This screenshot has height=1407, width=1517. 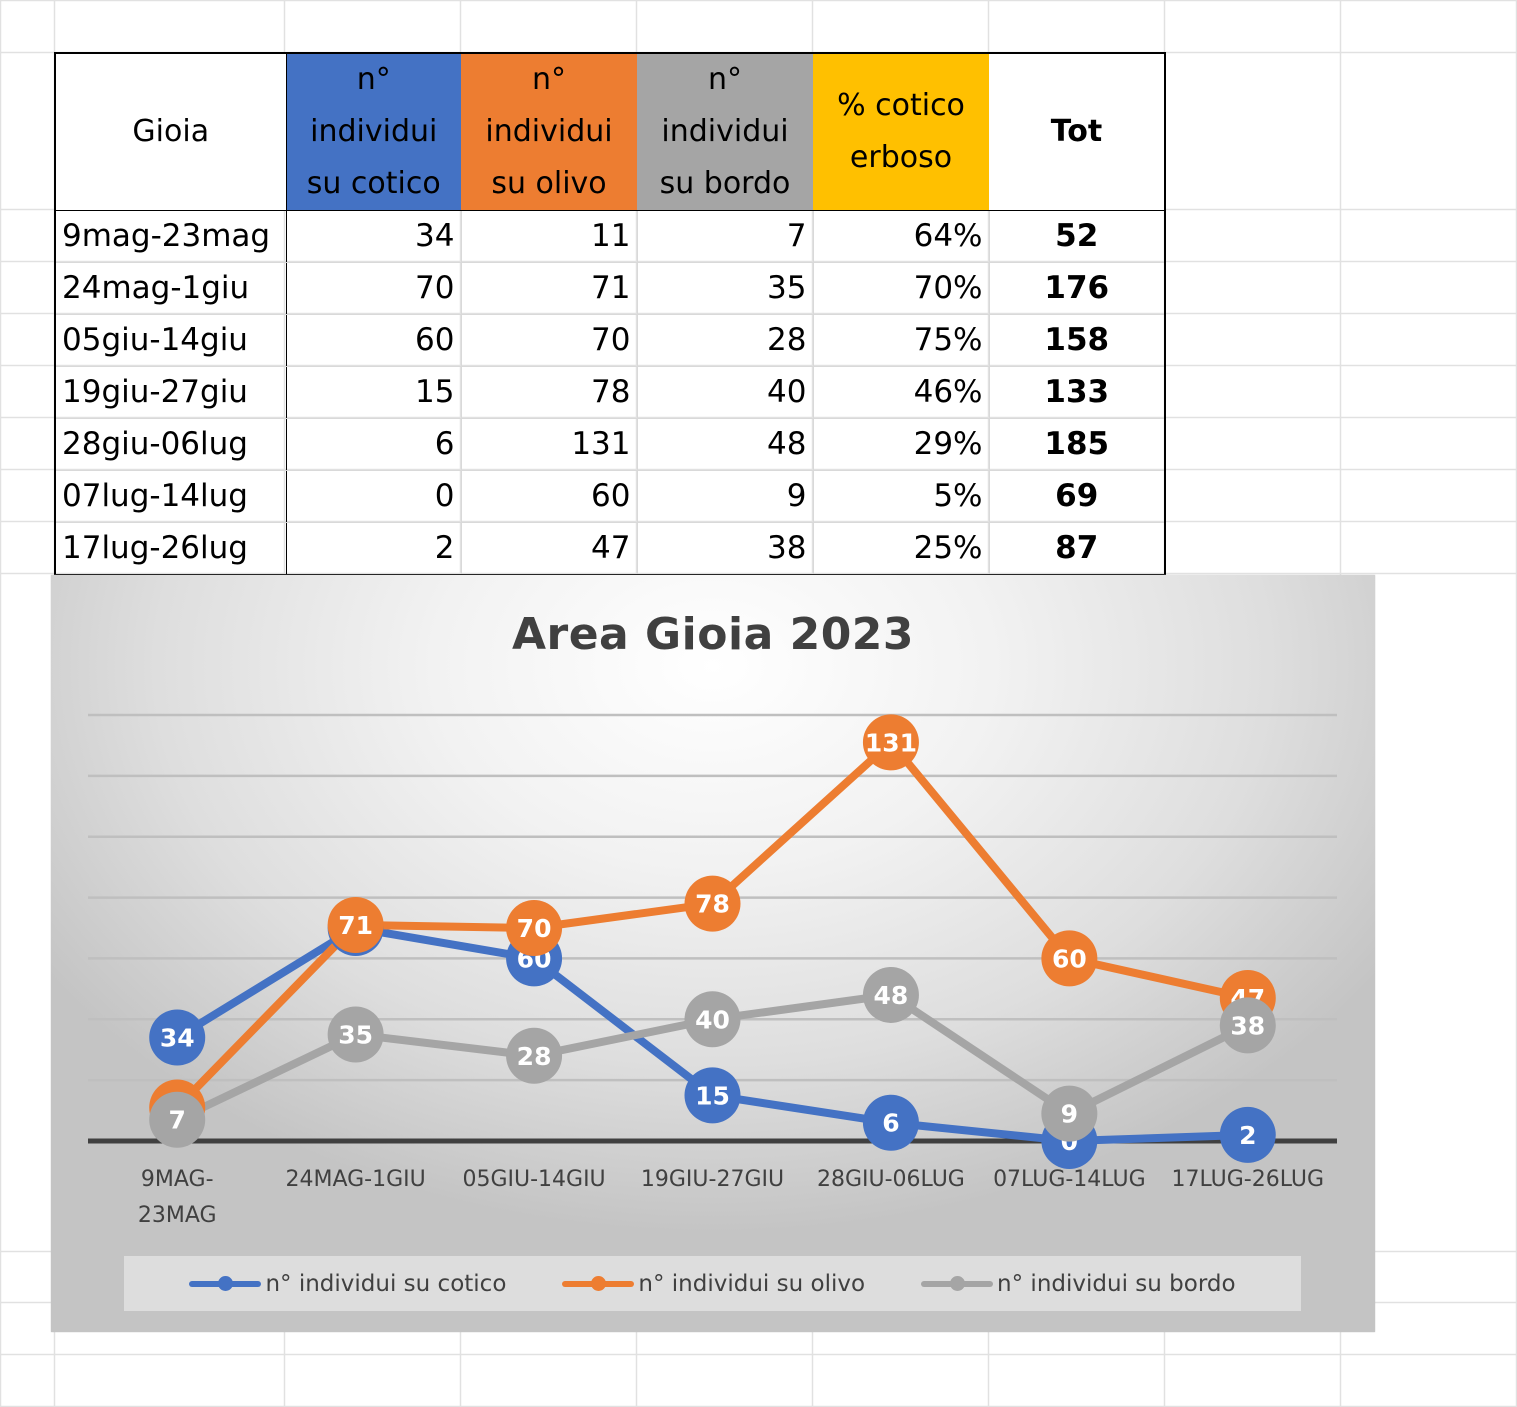 What do you see at coordinates (549, 444) in the screenshot?
I see `cell-olivo: 131` at bounding box center [549, 444].